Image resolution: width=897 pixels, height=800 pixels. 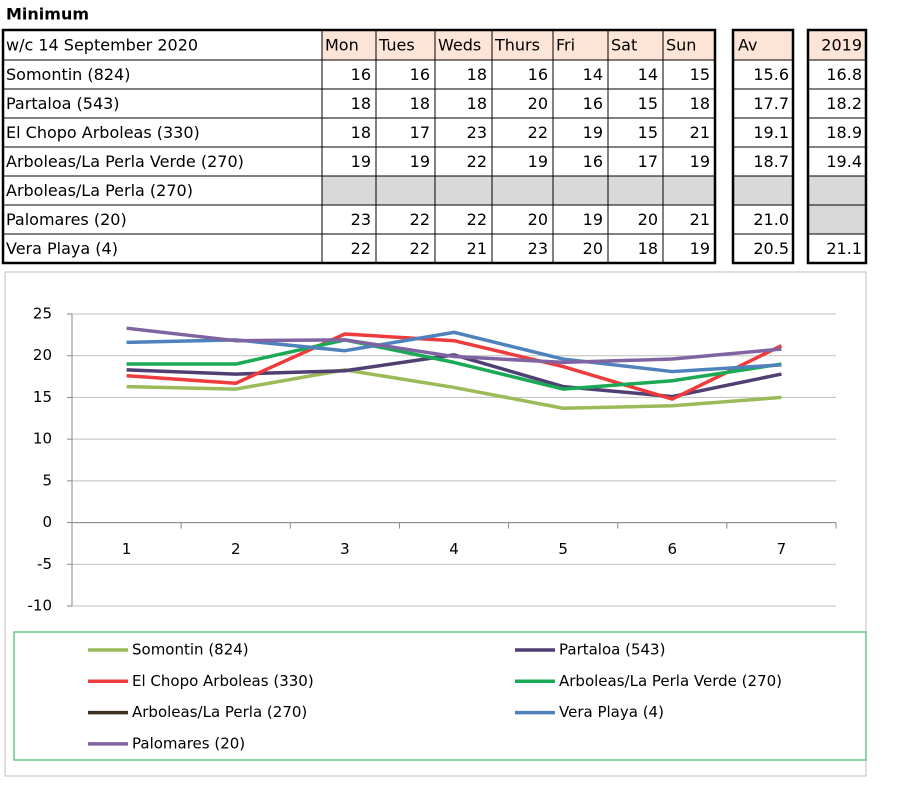 I want to click on legend-label: Palomares (20), so click(x=188, y=743).